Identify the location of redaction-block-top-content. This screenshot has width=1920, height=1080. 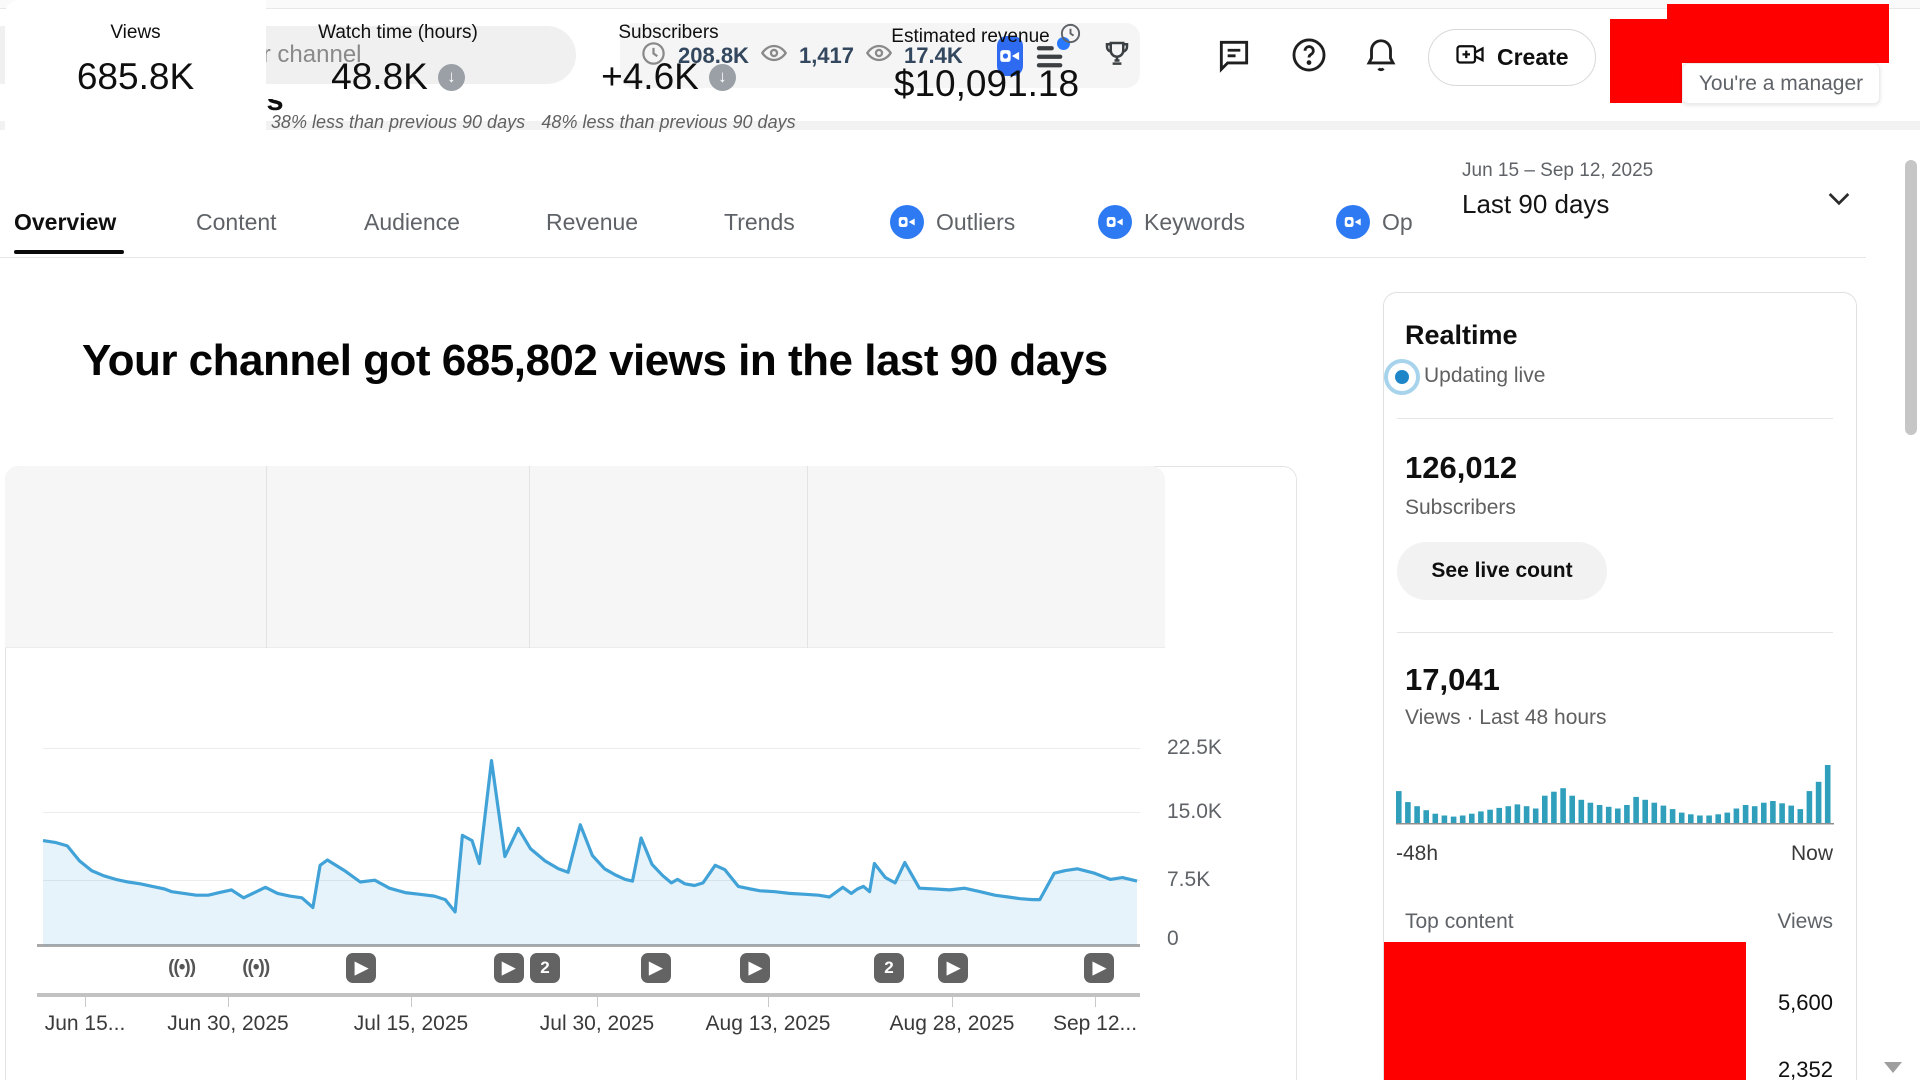
(1565, 1011).